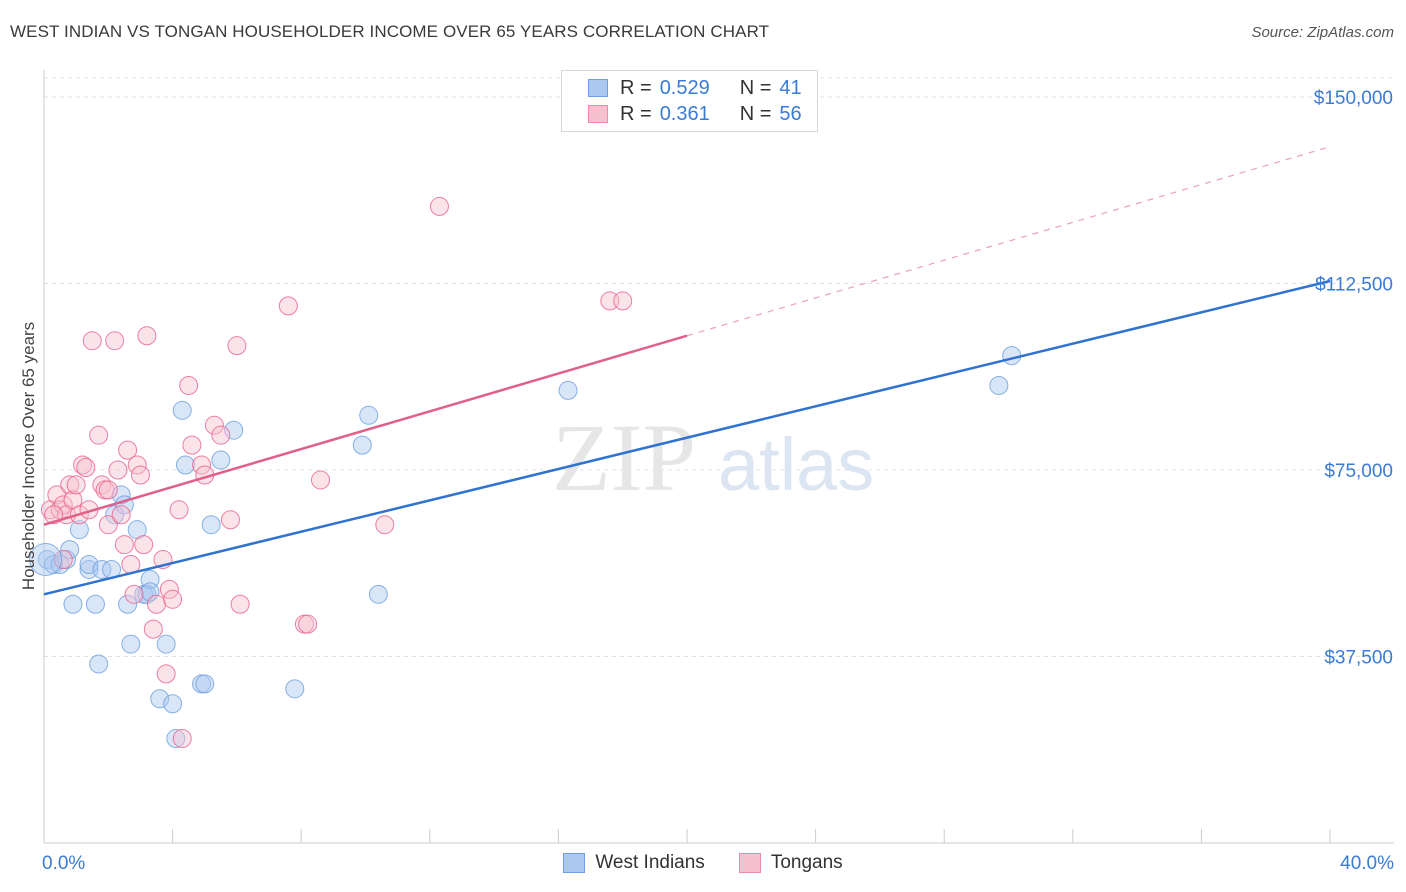 The image size is (1406, 892). I want to click on source-label: Source: ZipAtlas.com, so click(1322, 32).